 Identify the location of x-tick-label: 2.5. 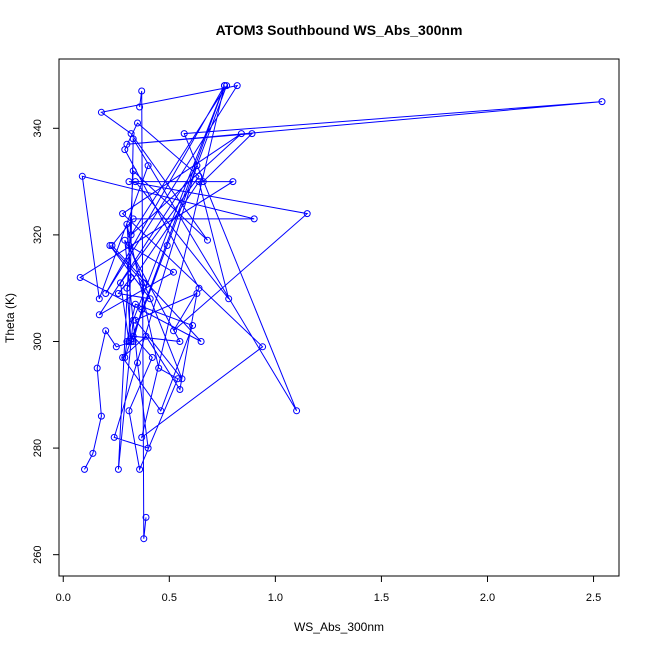
(593, 598).